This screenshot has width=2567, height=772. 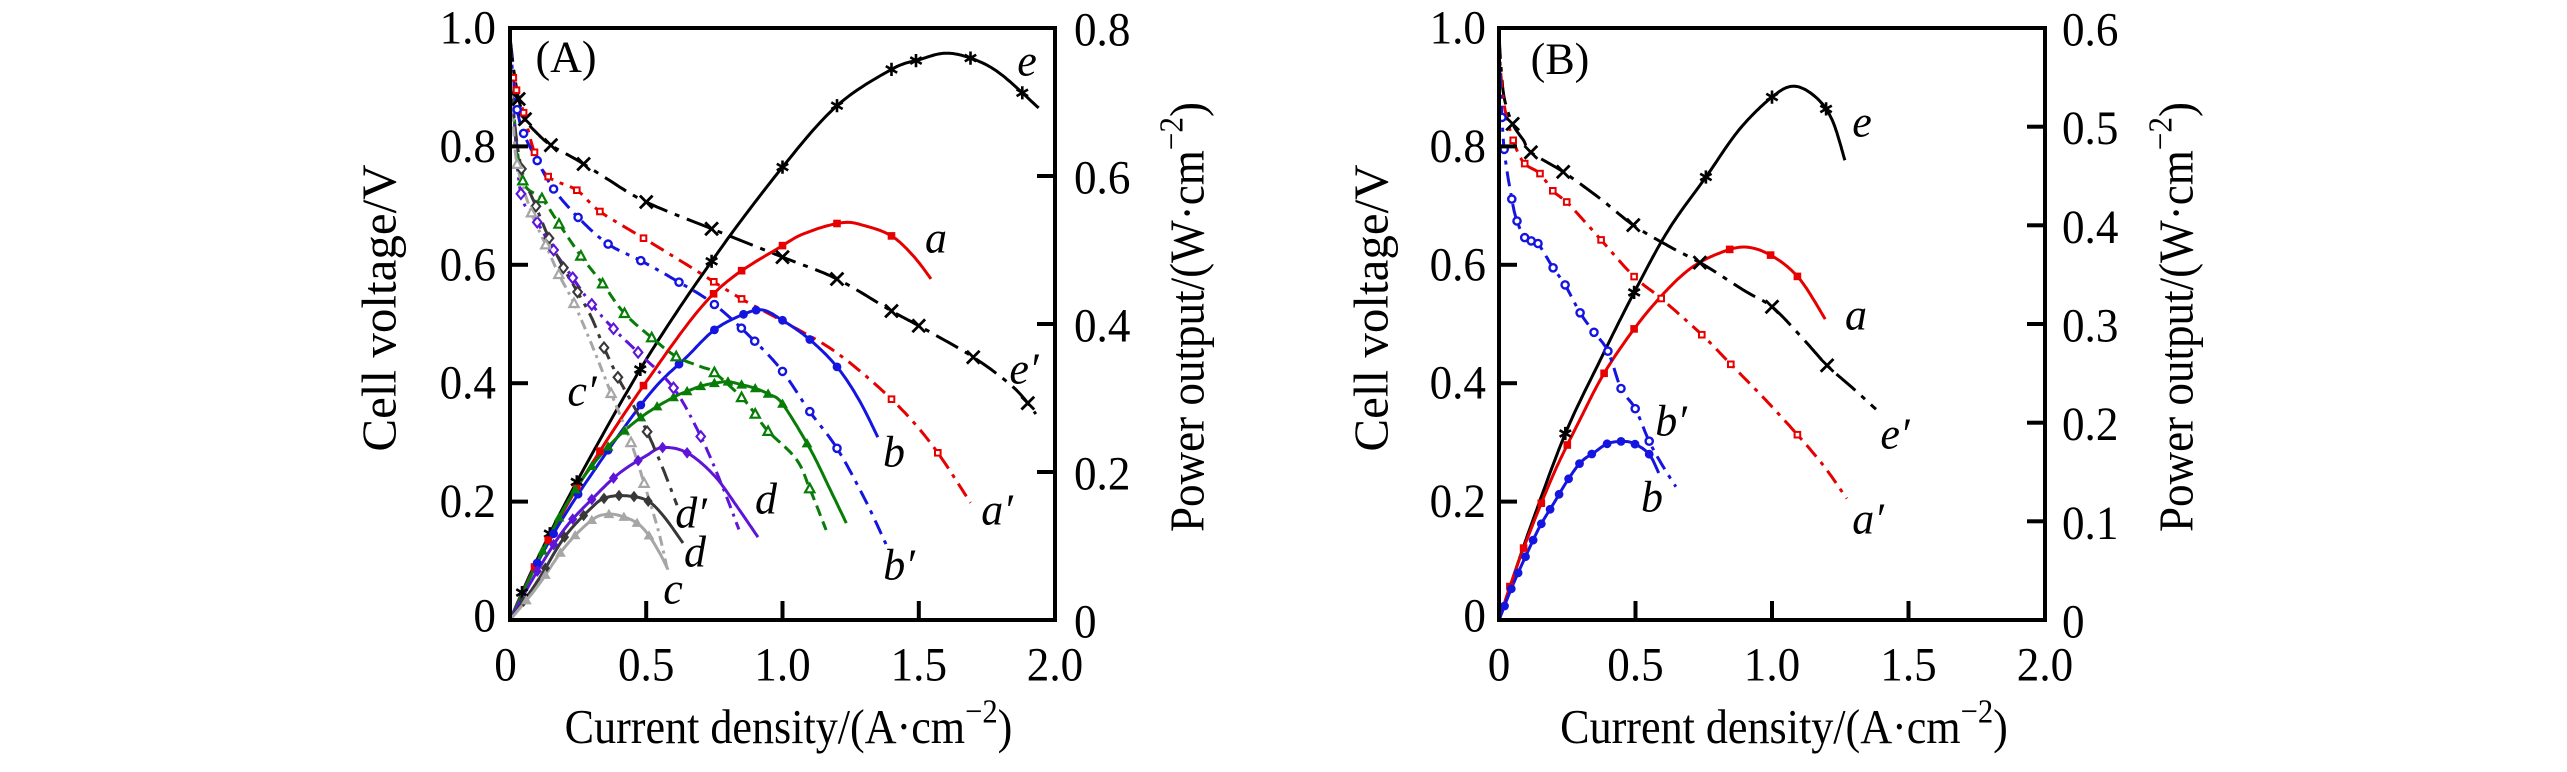 I want to click on svg-text: c′, so click(x=582, y=391).